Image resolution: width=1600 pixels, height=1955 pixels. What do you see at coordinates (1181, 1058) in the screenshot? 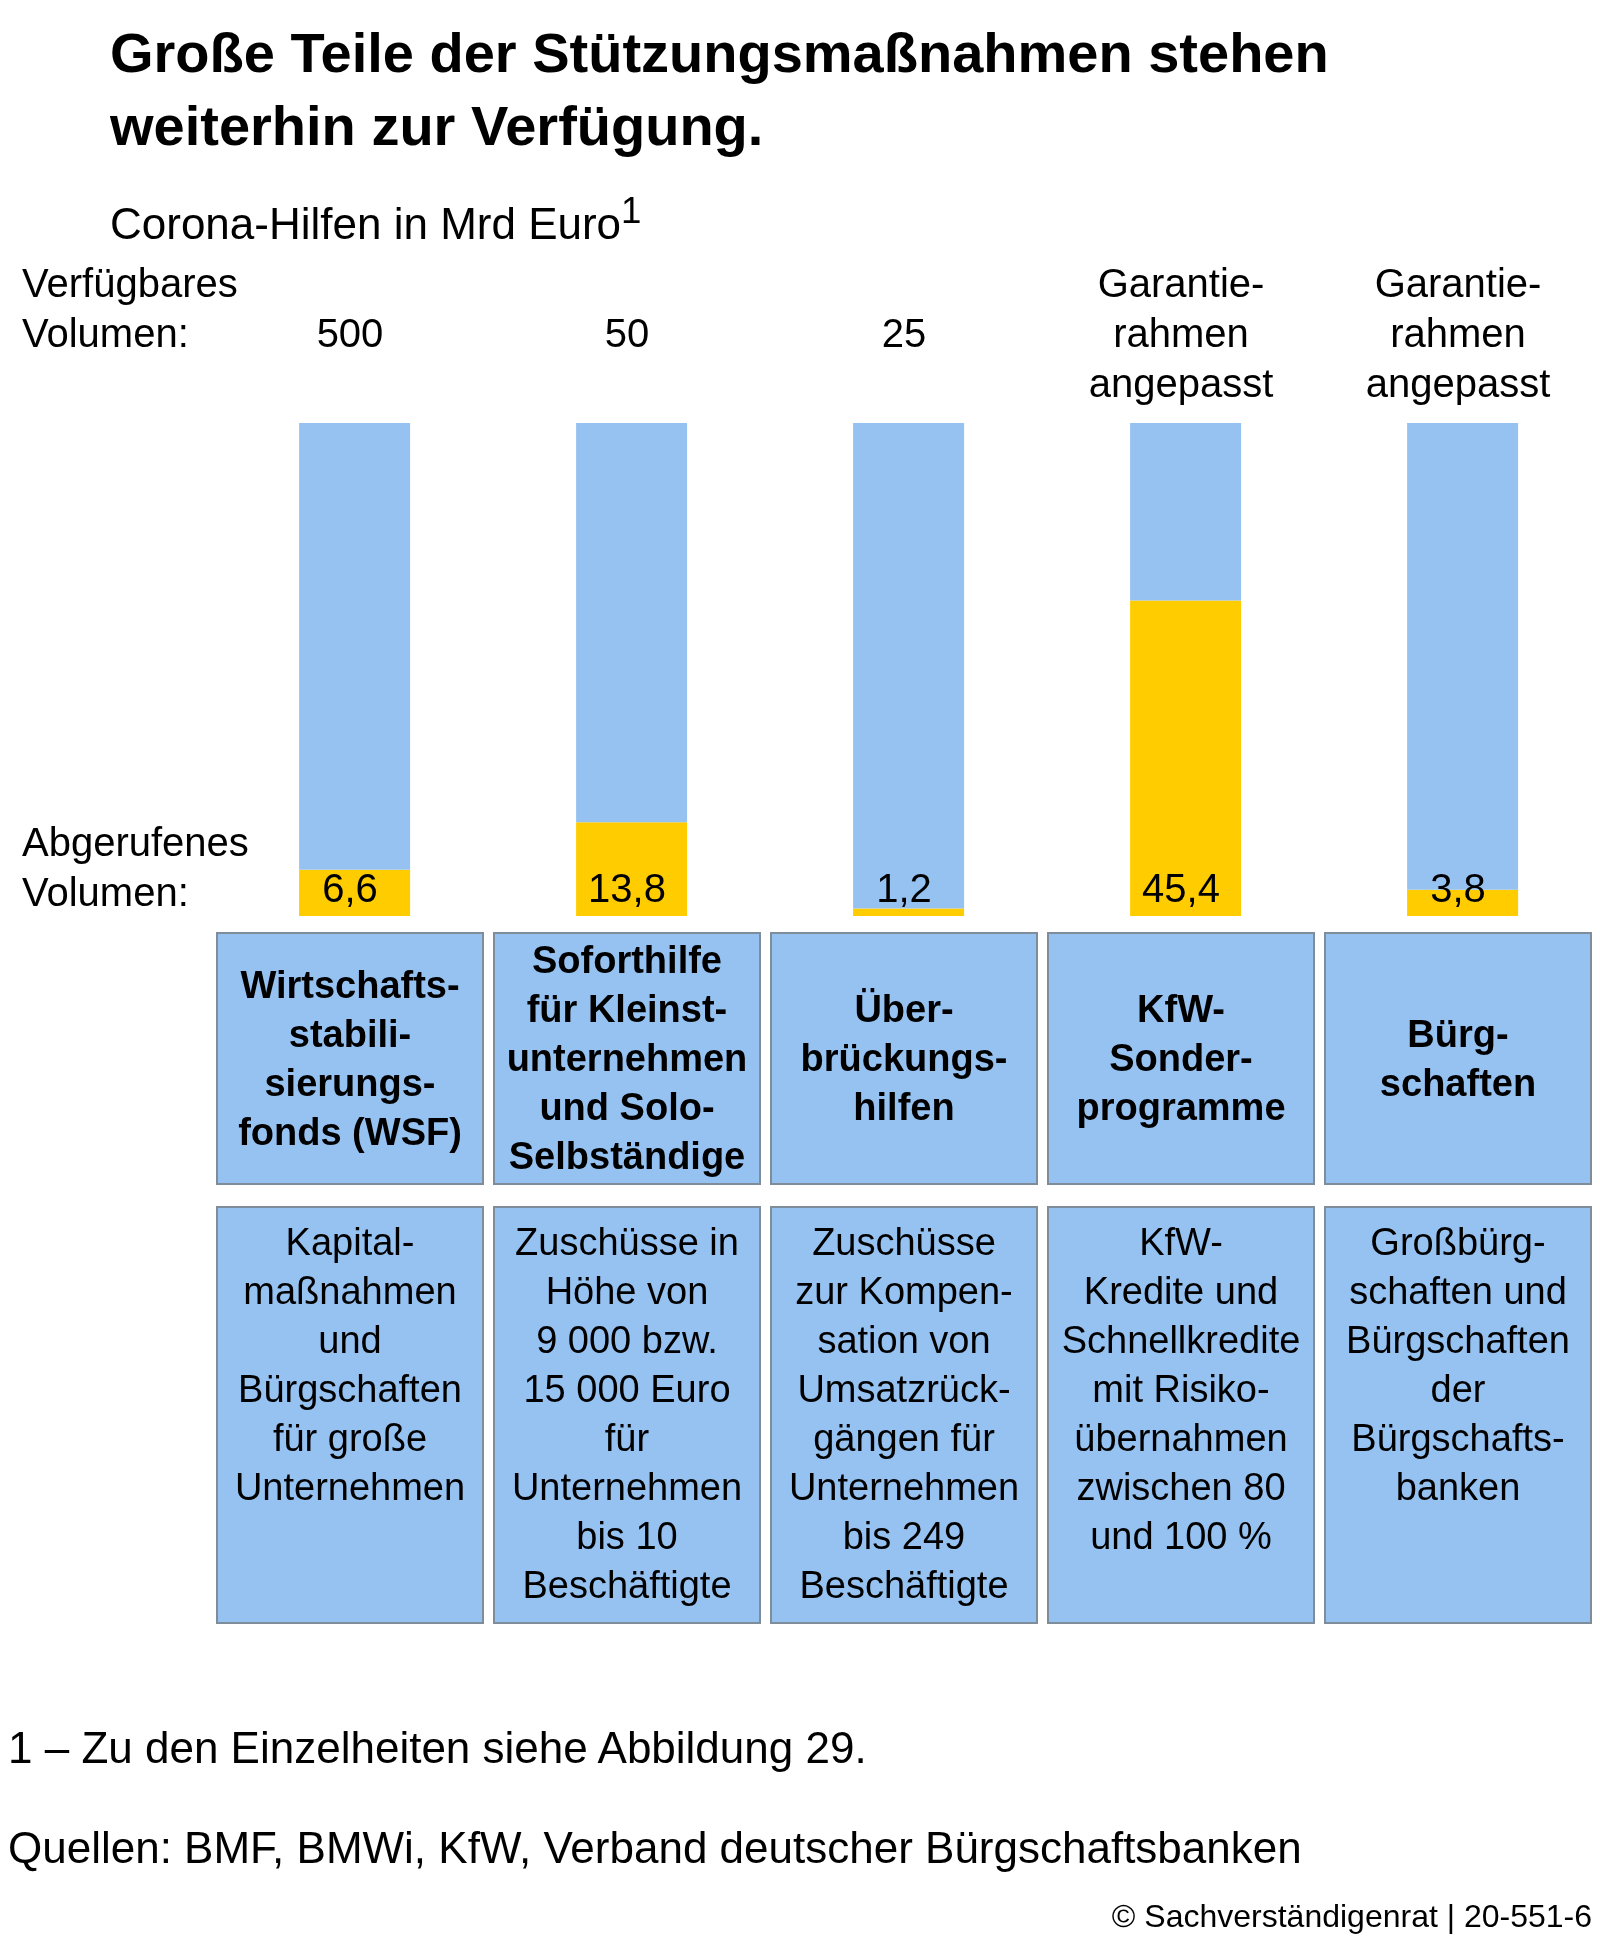
I see `x-tick-label: KfW- Sonder- programme` at bounding box center [1181, 1058].